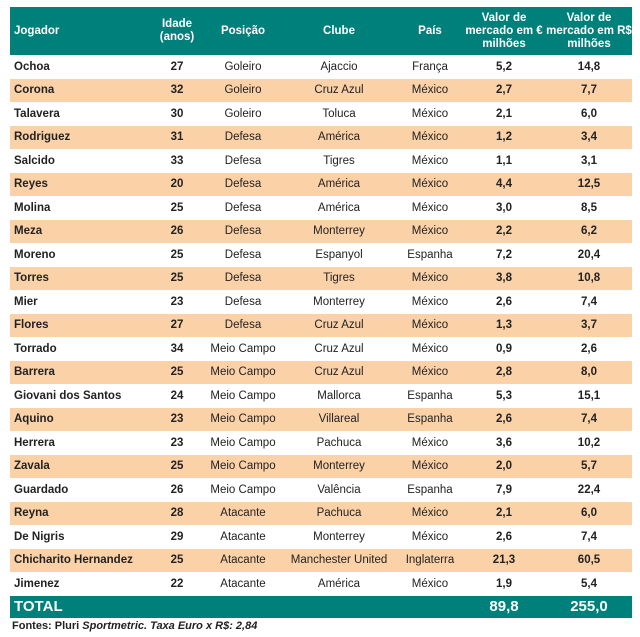 The width and height of the screenshot is (640, 637). I want to click on table-row: Aquino 23 Meio Campo Villareal Espanha 2,6 7,4, so click(321, 419).